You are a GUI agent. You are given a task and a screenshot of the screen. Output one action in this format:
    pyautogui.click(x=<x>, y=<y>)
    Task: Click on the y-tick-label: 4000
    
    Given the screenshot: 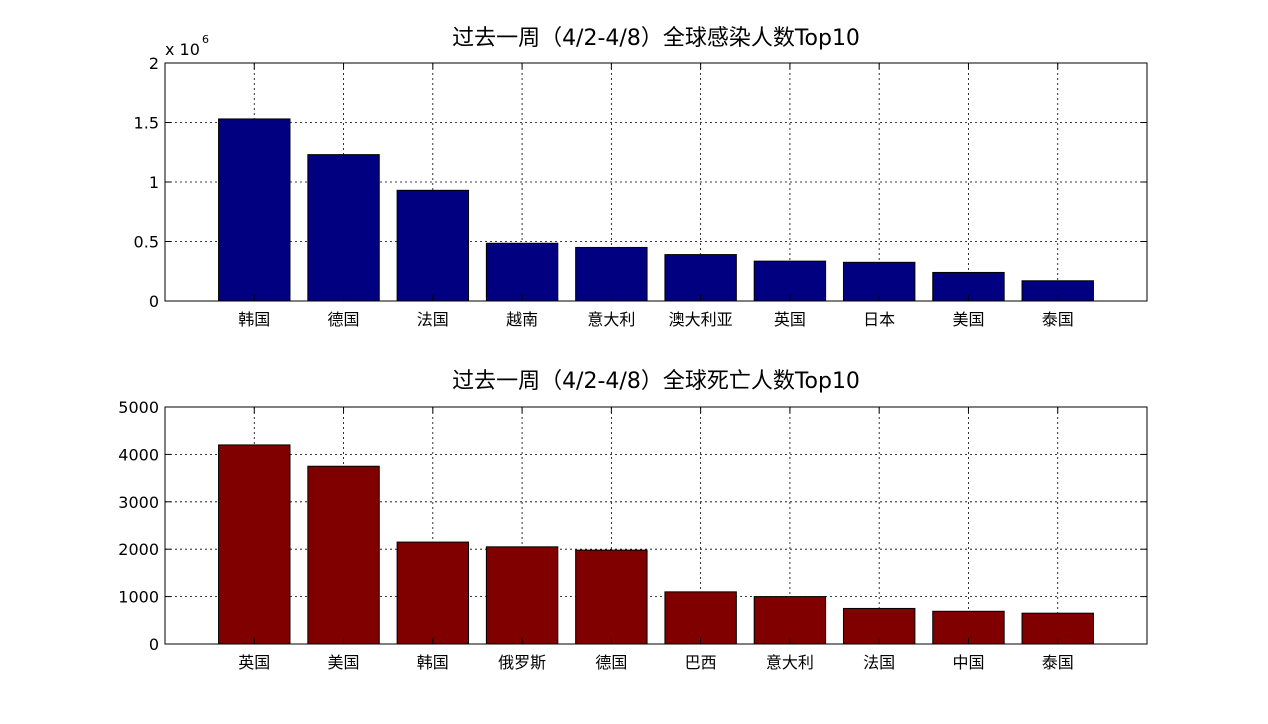 What is the action you would take?
    pyautogui.click(x=138, y=454)
    